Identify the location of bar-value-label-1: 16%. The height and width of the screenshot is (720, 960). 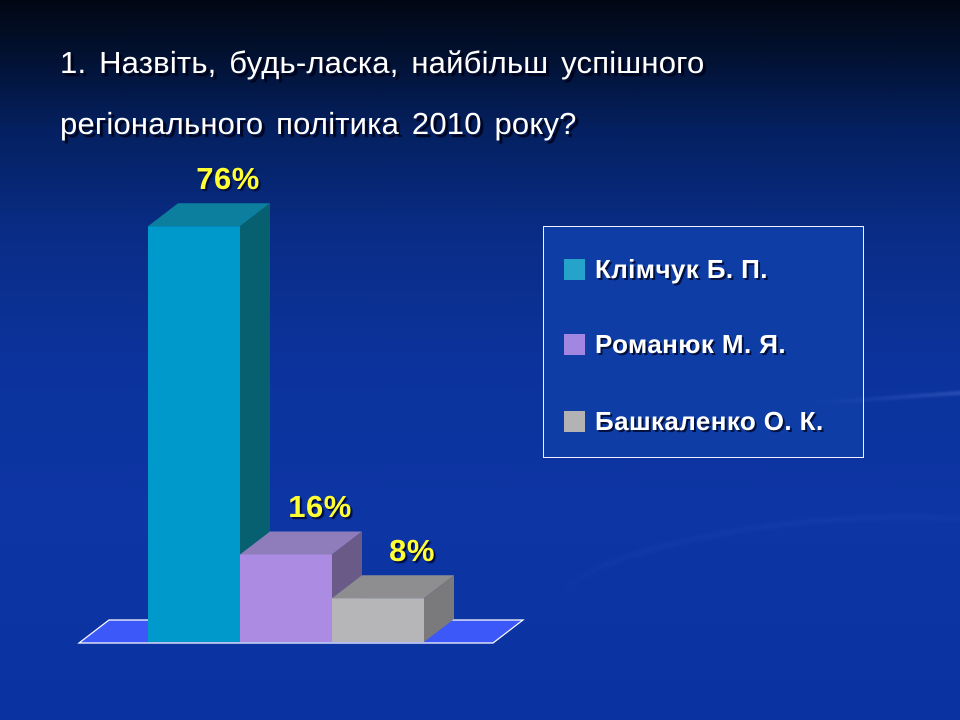
(320, 507).